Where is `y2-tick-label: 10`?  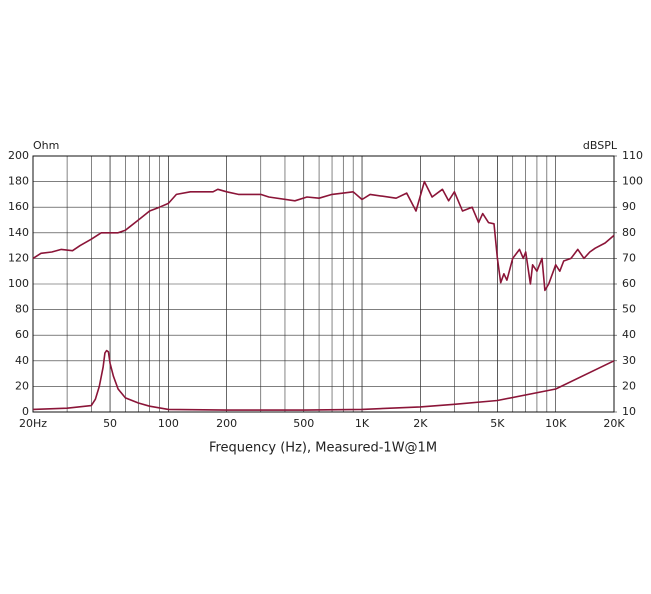 y2-tick-label: 10 is located at coordinates (629, 411).